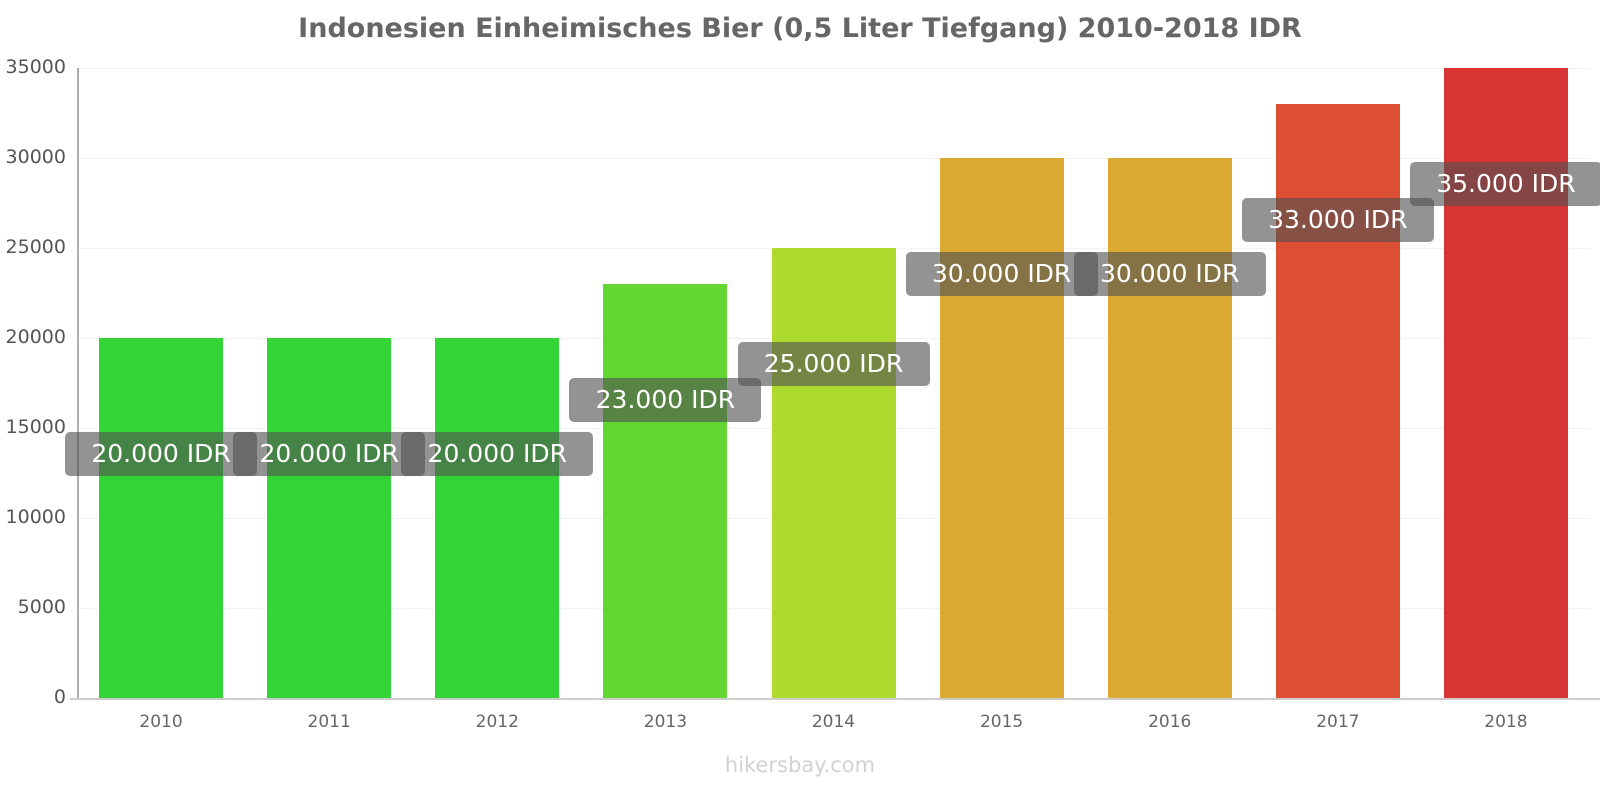  Describe the element at coordinates (35, 337) in the screenshot. I see `y-axis-tick-label: 20000` at that location.